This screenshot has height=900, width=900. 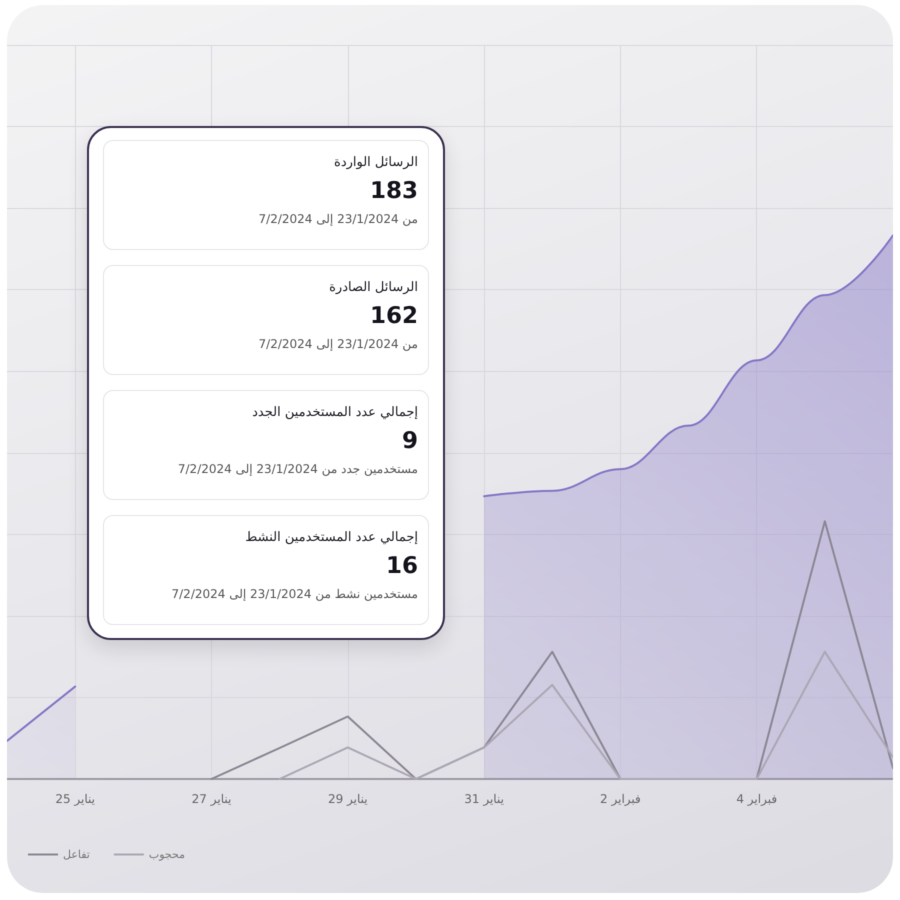 I want to click on category-label: إجمالي عدد المستخدمين النشط, so click(x=331, y=537).